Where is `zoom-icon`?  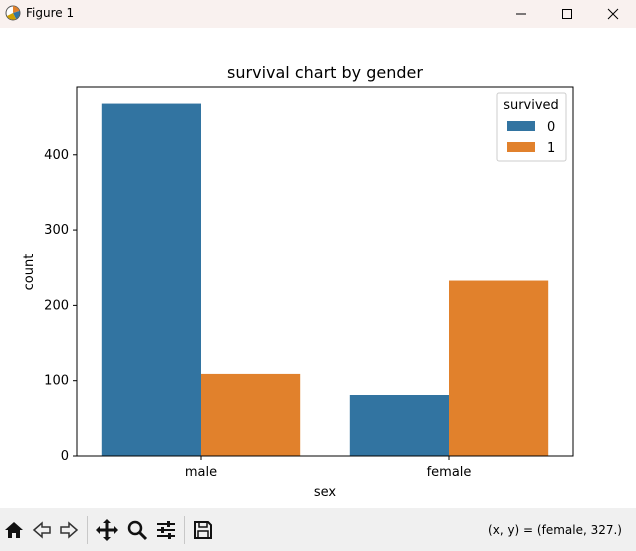 zoom-icon is located at coordinates (137, 530).